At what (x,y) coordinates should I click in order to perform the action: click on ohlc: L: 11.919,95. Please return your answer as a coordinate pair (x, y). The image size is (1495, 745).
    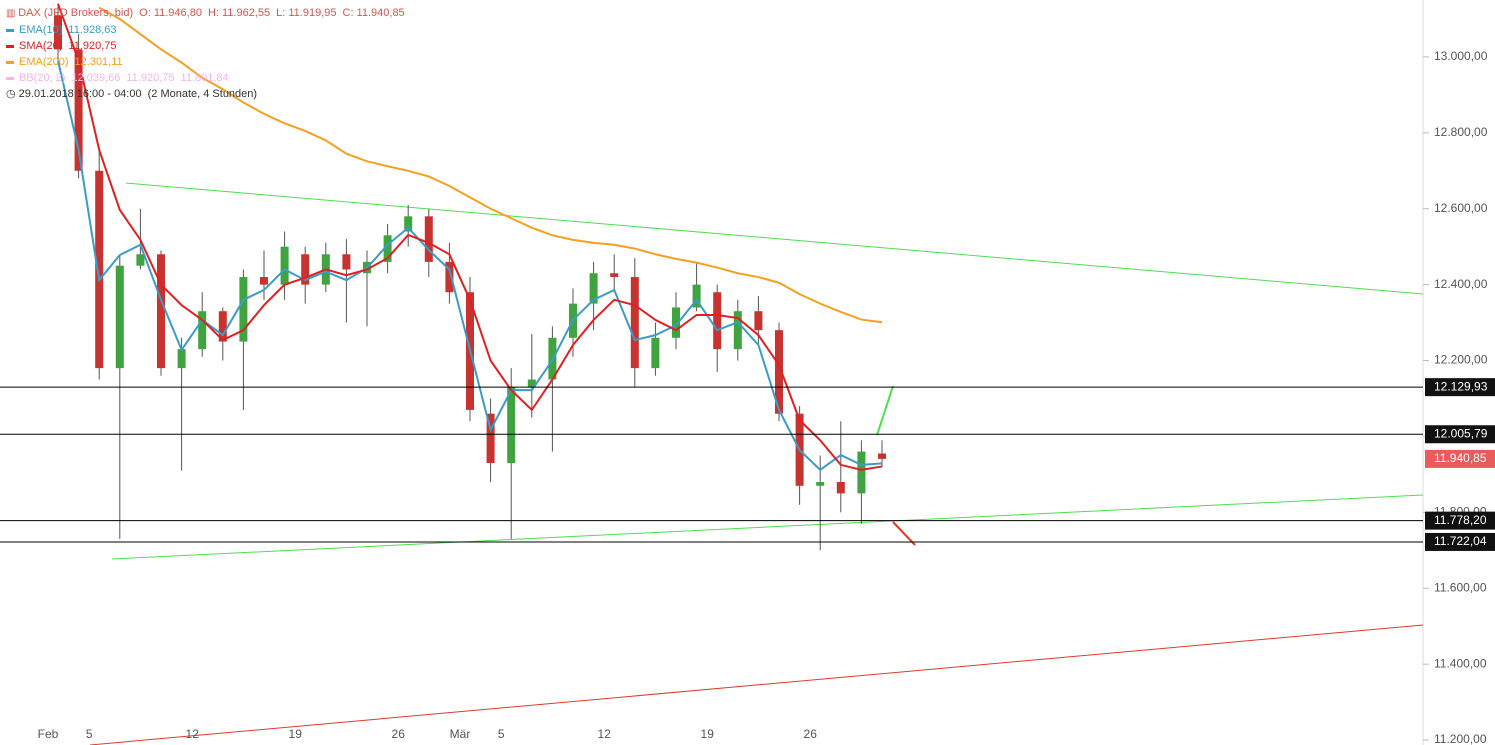
    Looking at the image, I should click on (306, 13).